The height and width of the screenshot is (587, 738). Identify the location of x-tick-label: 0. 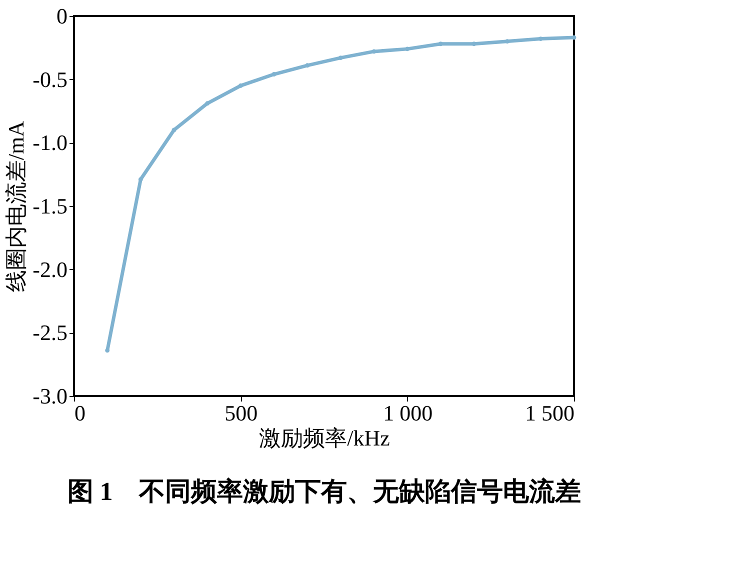
(80, 413).